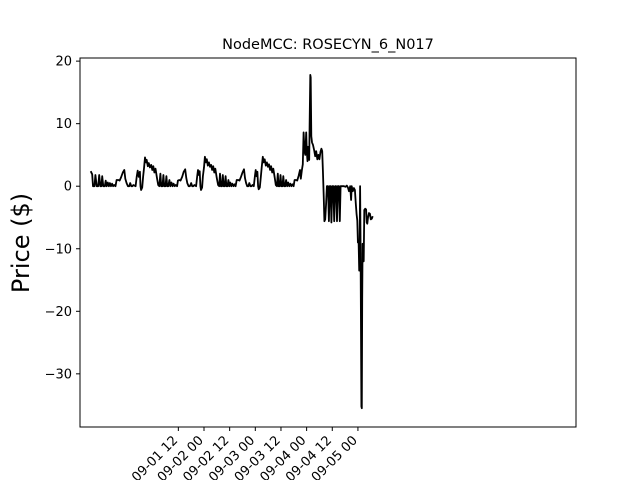 This screenshot has height=480, width=640. I want to click on y-tick-label: −10, so click(58, 249).